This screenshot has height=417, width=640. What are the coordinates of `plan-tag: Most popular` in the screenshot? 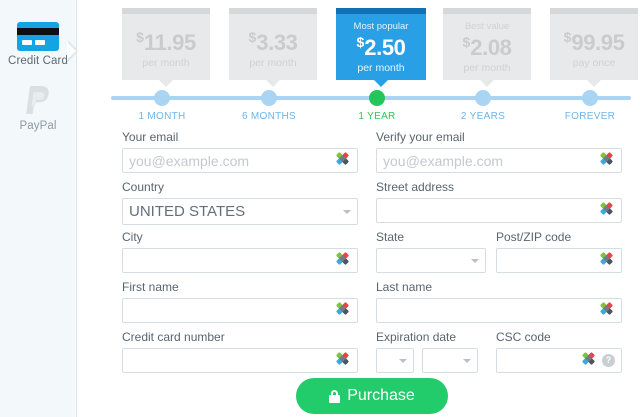 It's located at (381, 26).